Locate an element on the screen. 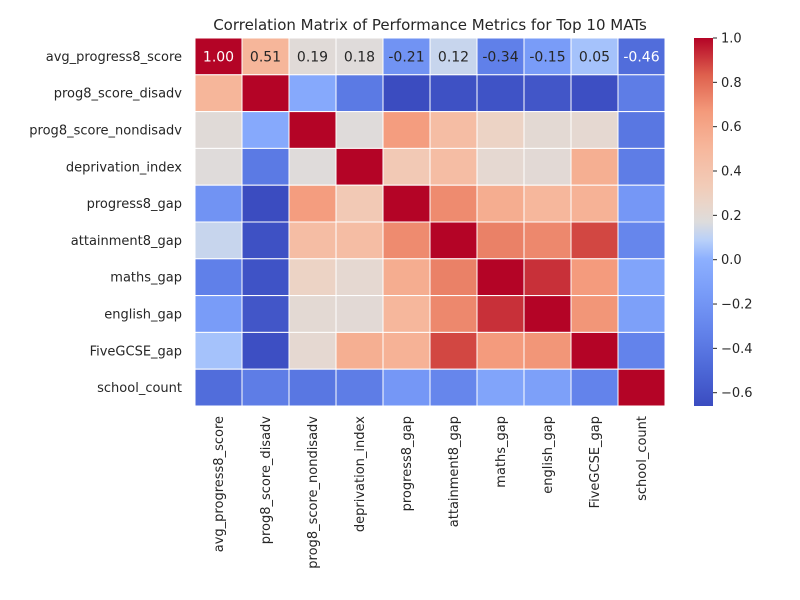 The height and width of the screenshot is (600, 800). y-tick-label: school_count is located at coordinates (139, 388).